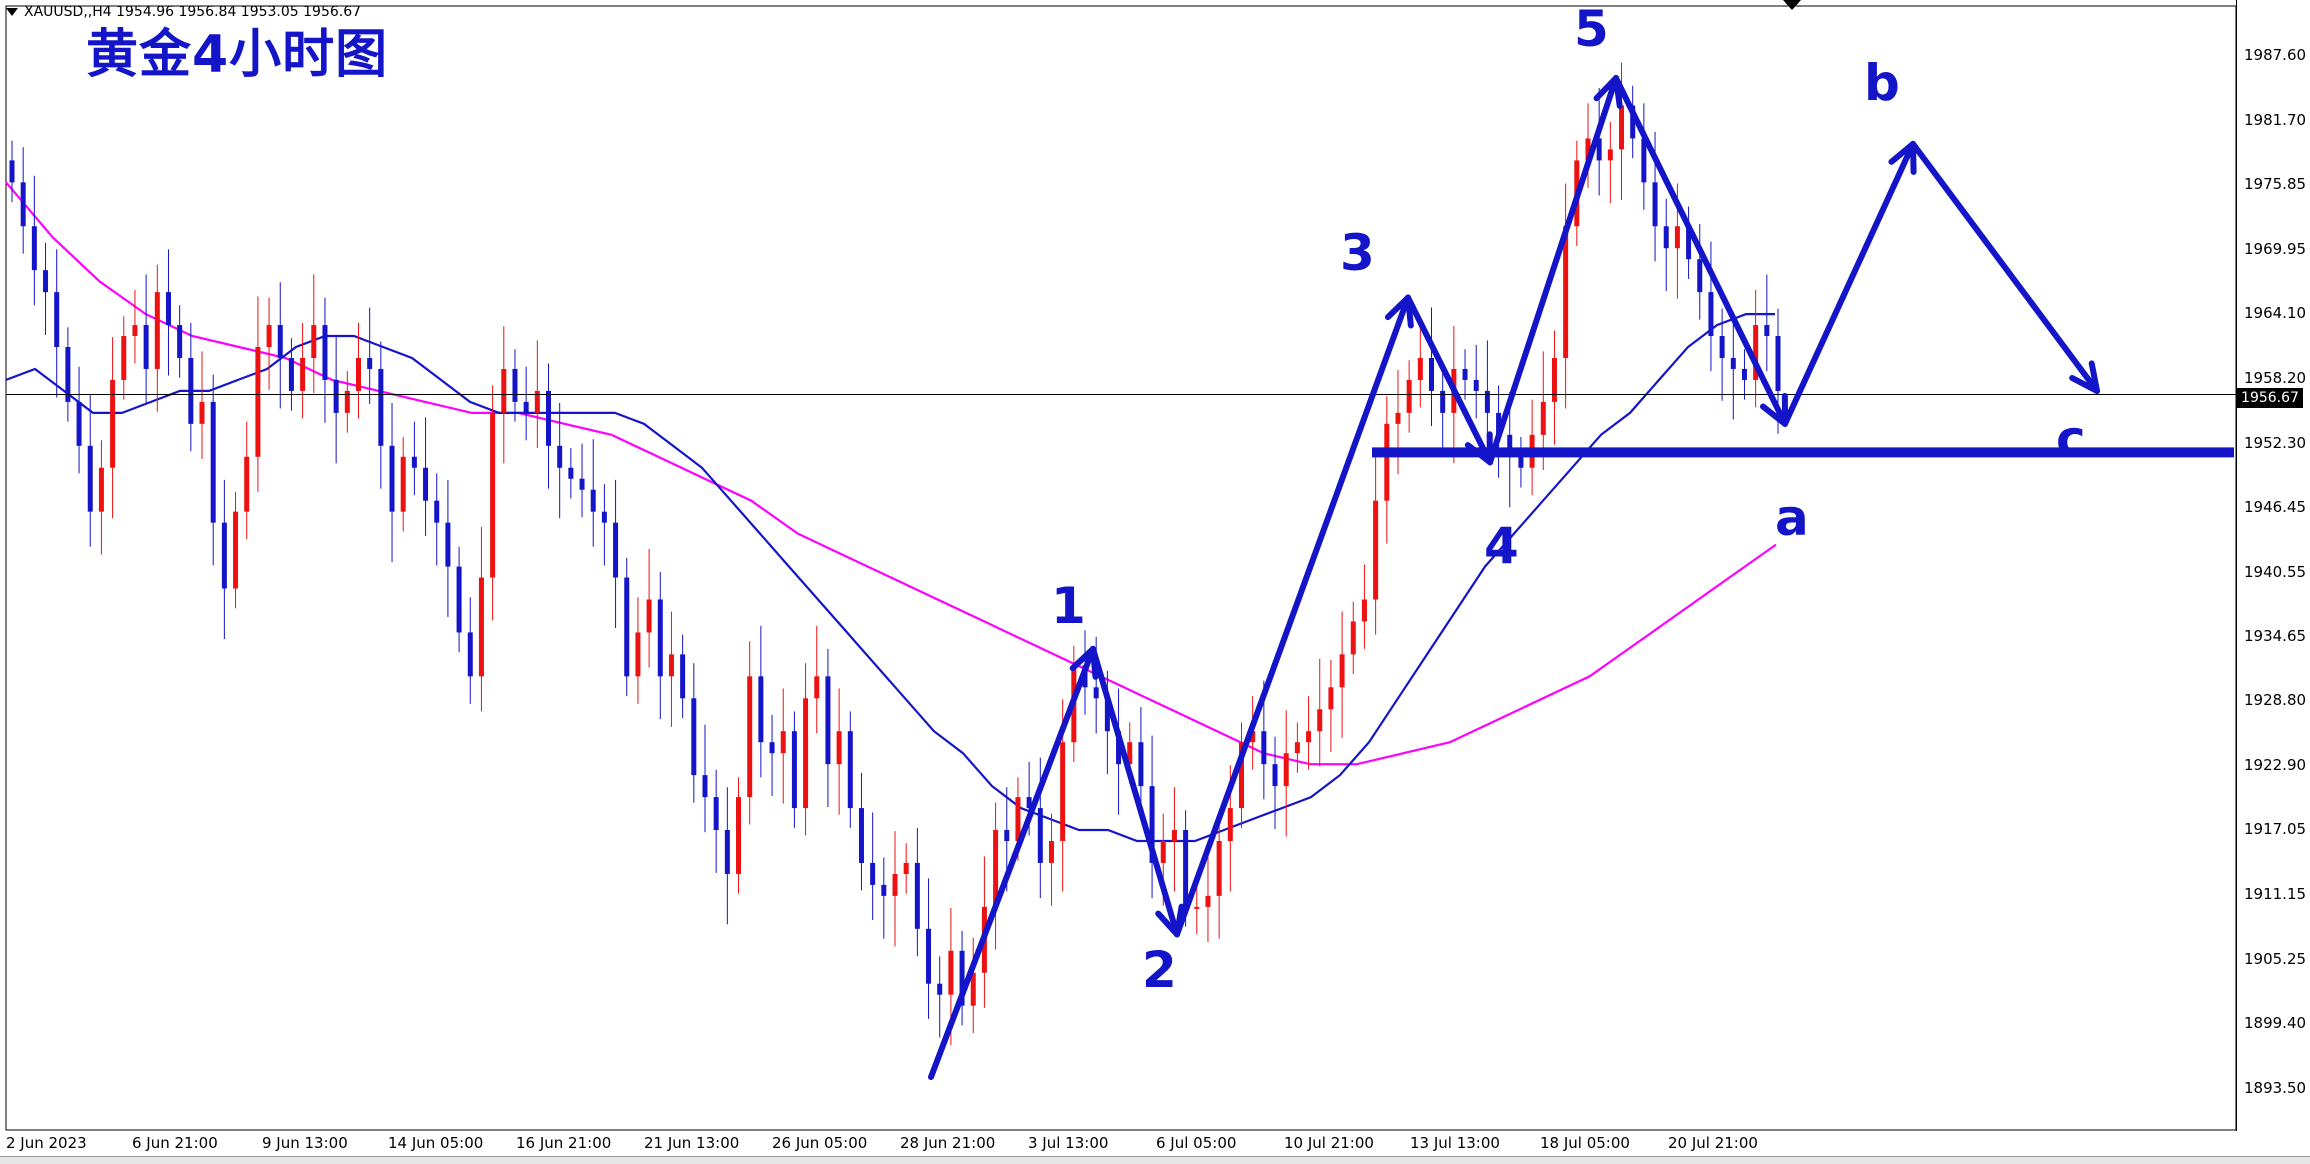  I want to click on x-tick-label: 9 Jun 13:00, so click(305, 1143).